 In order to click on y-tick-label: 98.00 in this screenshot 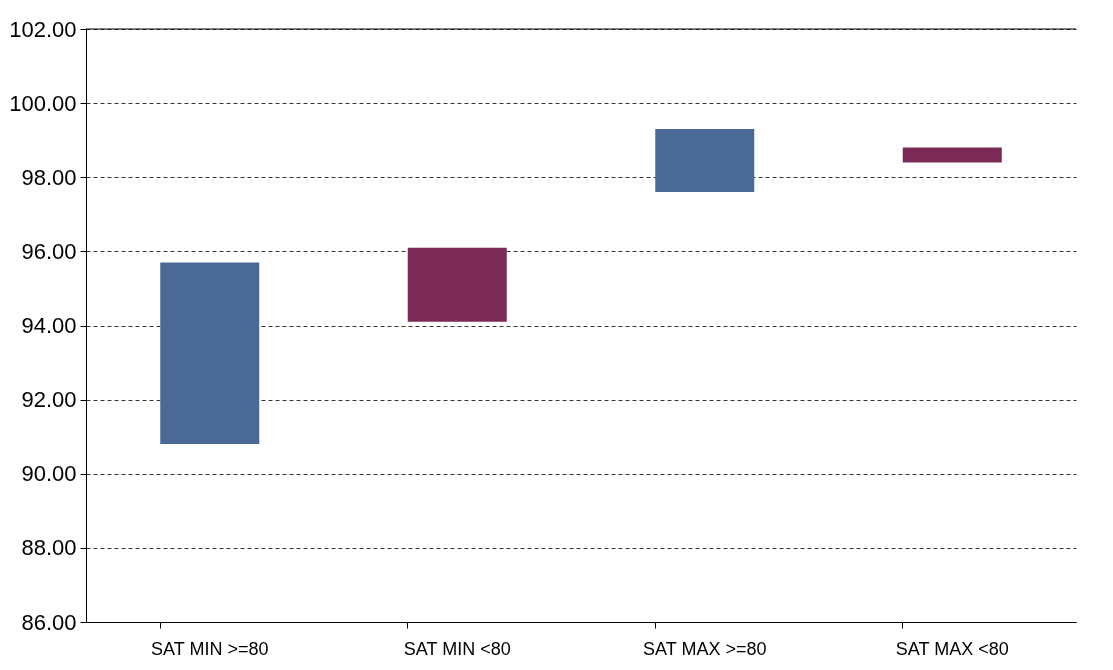, I will do `click(49, 177)`.